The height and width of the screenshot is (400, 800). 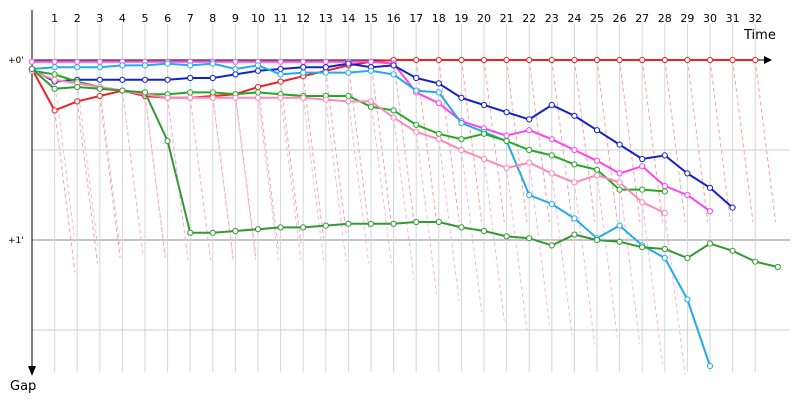 I want to click on x-tick-label: 17, so click(x=416, y=18).